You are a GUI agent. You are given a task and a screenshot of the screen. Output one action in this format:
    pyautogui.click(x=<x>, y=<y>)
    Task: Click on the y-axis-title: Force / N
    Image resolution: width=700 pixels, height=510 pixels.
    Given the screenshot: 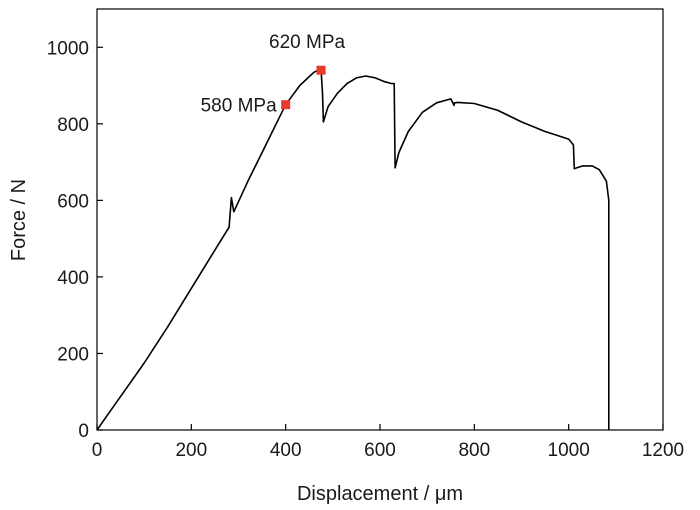 What is the action you would take?
    pyautogui.click(x=19, y=220)
    